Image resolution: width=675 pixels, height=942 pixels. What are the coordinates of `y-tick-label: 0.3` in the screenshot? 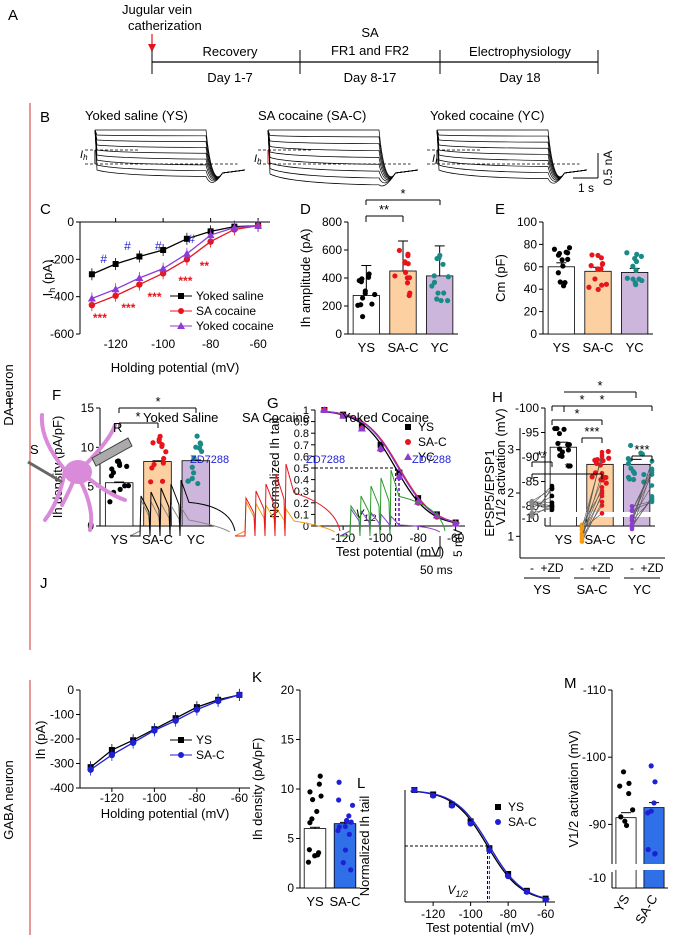 It's located at (301, 492).